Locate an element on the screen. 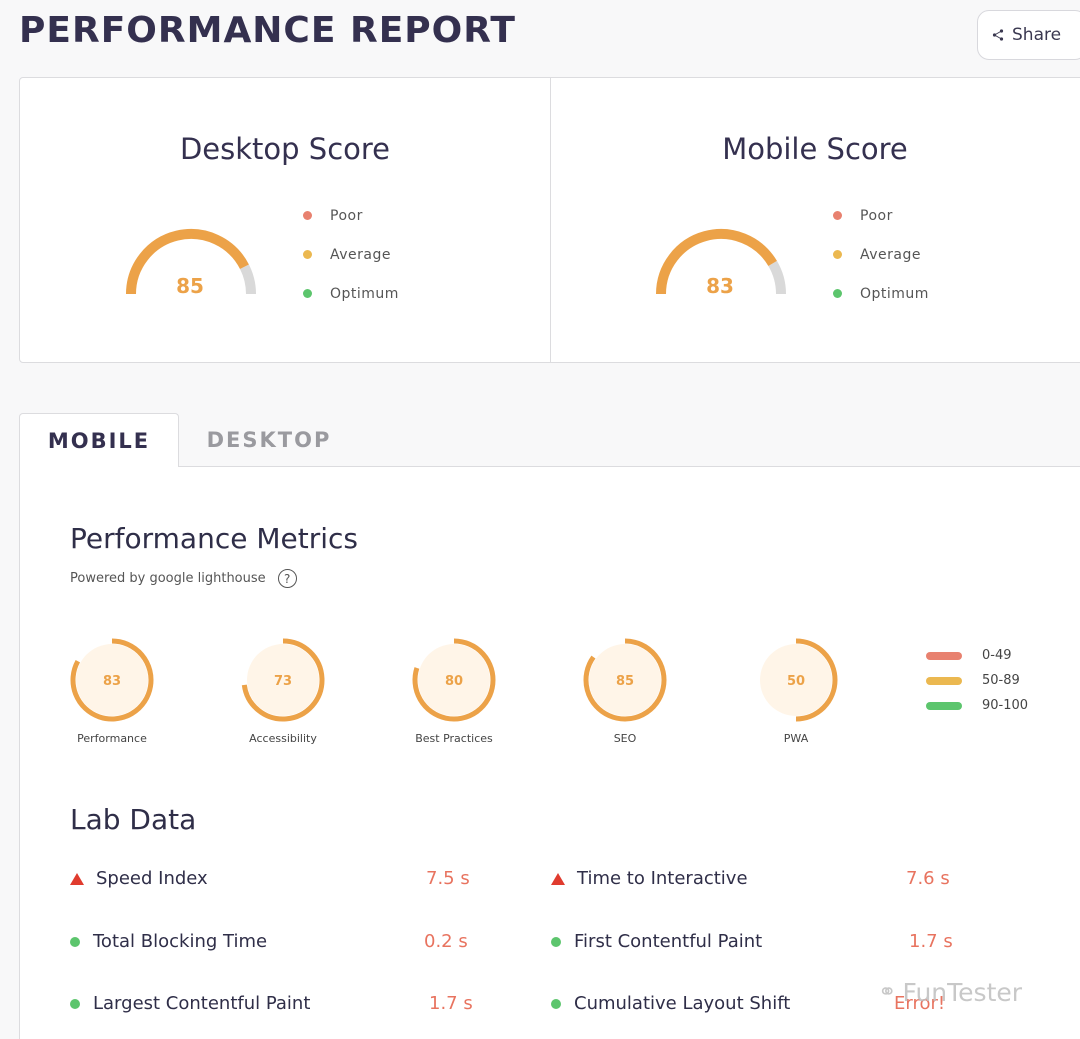 This screenshot has width=1080, height=1039. seo-score: 85 is located at coordinates (625, 681).